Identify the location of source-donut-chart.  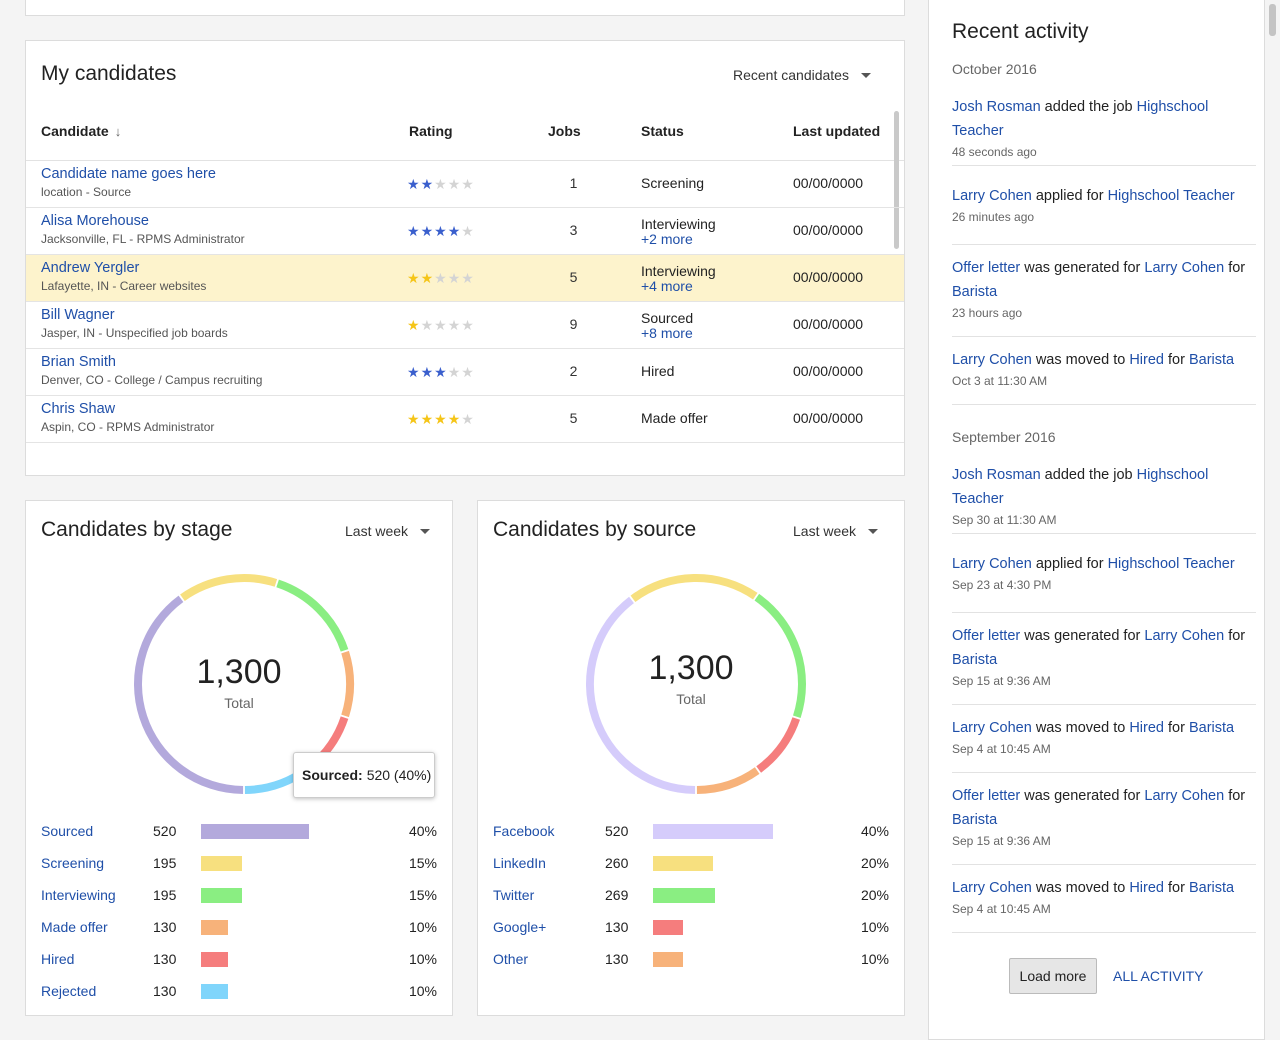
(696, 684).